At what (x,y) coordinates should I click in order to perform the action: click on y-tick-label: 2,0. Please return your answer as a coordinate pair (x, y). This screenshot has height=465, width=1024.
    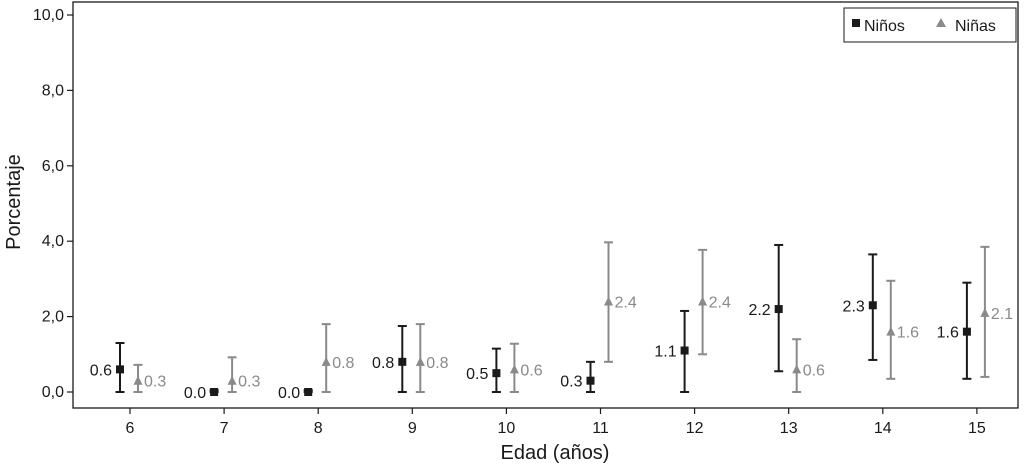
    Looking at the image, I should click on (53, 317).